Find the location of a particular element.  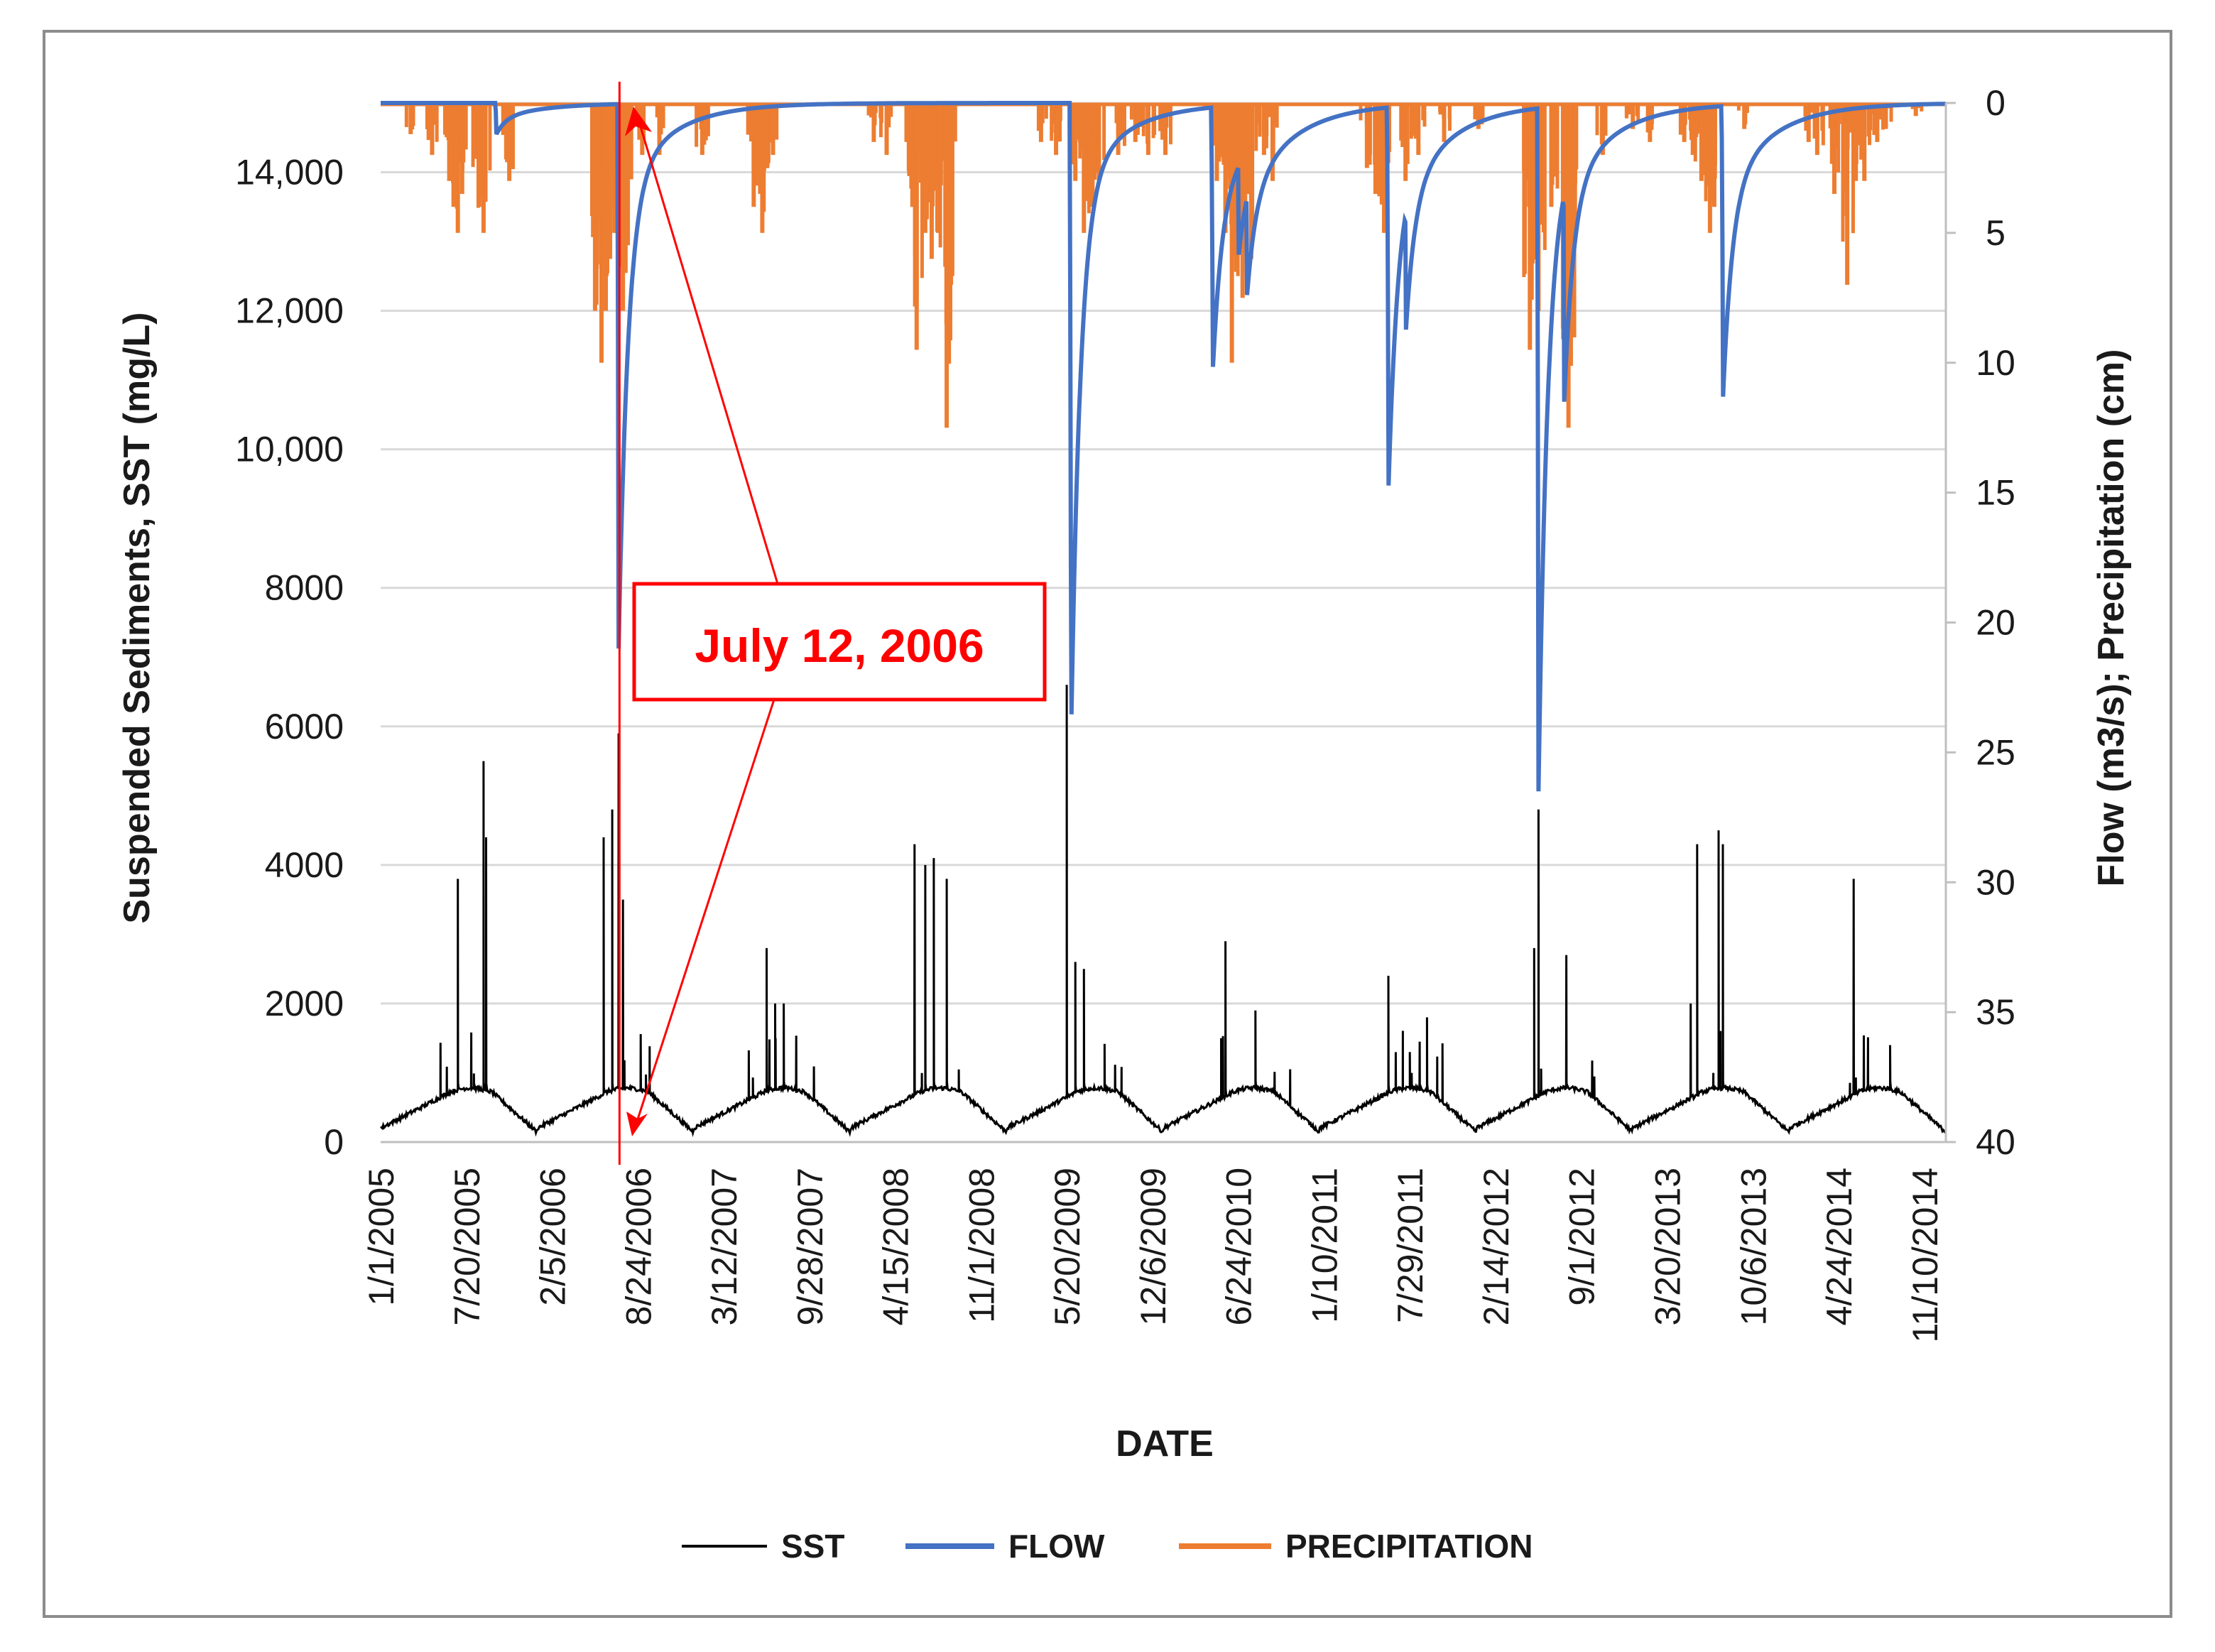

x-tick-label: 5/20/2009 is located at coordinates (1067, 1246).